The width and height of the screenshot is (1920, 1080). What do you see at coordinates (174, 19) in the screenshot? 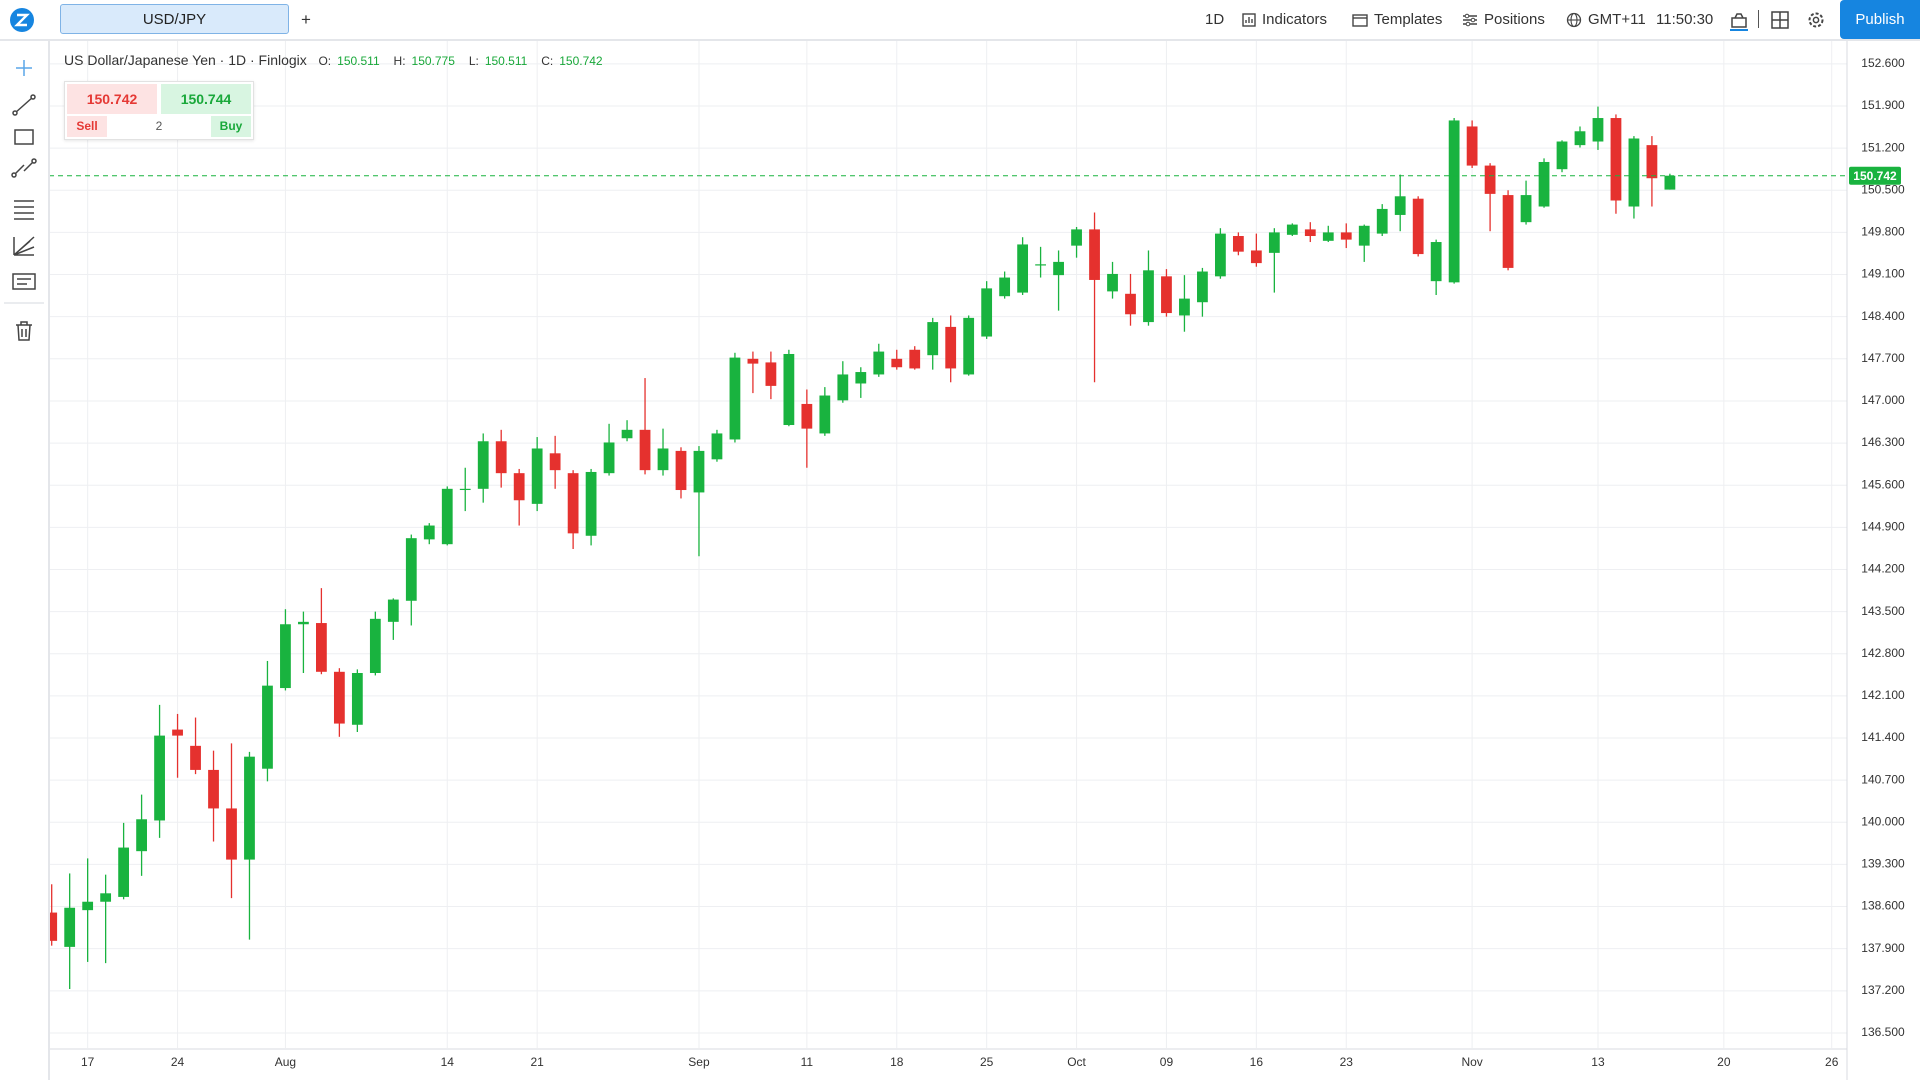
I see `symbol-input: USD/JPY` at bounding box center [174, 19].